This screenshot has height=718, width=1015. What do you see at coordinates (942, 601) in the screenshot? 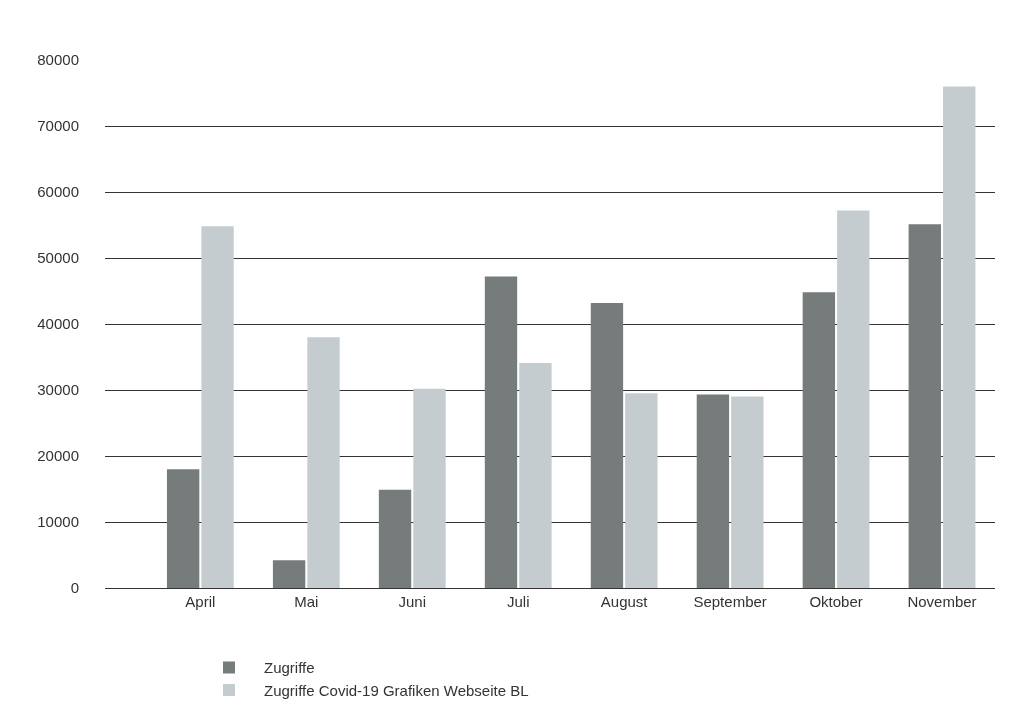
I see `x-tick-label: November` at bounding box center [942, 601].